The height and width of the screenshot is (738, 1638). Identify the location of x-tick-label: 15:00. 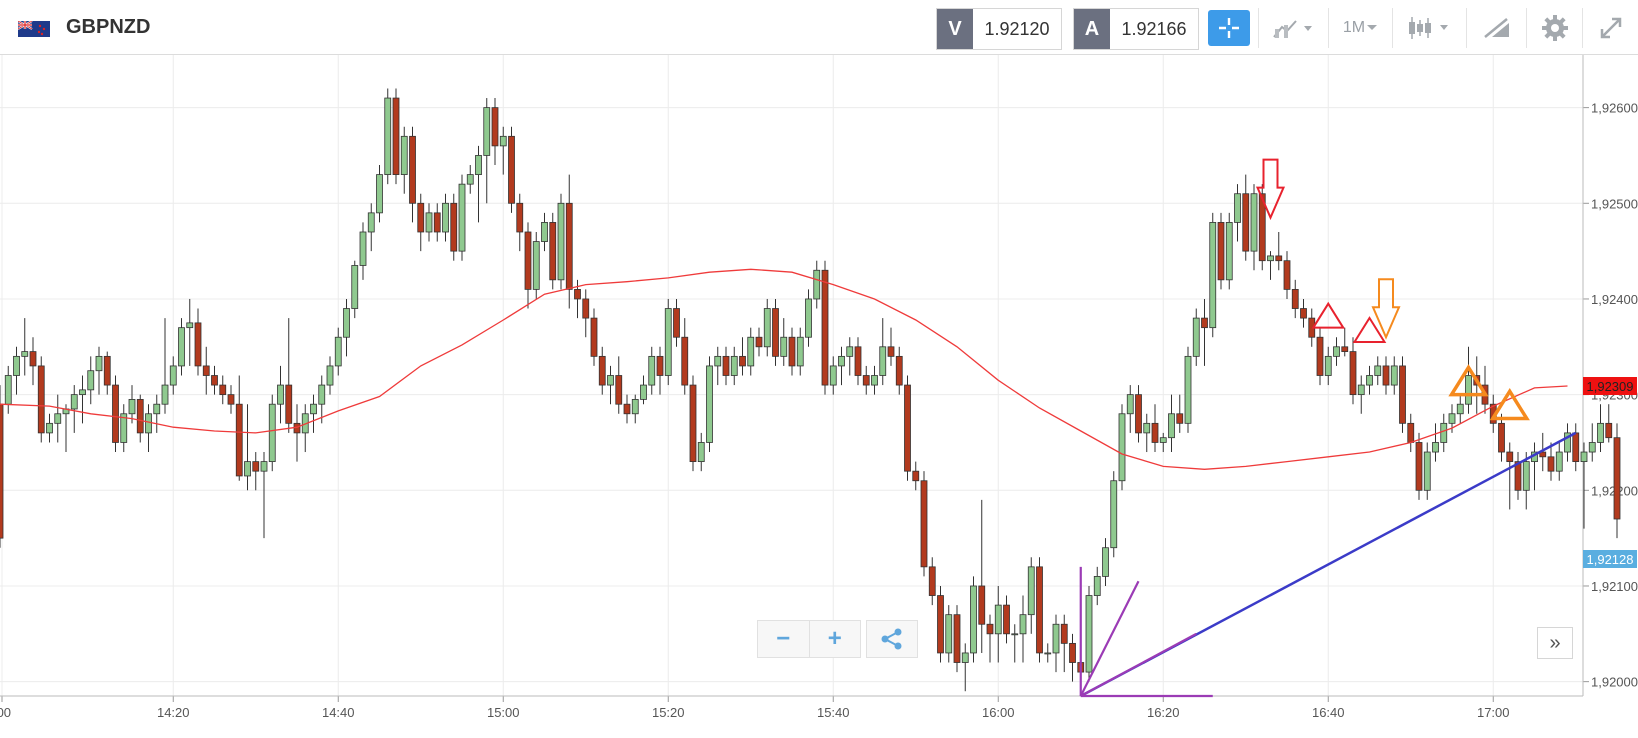
(503, 712).